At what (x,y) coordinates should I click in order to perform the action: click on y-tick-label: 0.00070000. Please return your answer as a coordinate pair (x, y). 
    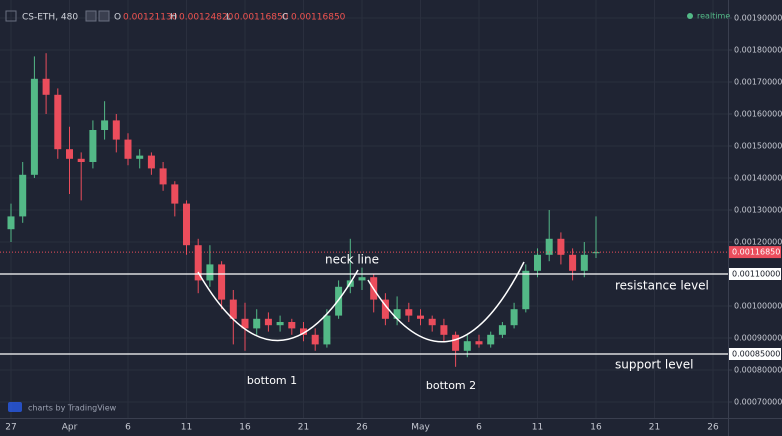
    Looking at the image, I should click on (758, 402).